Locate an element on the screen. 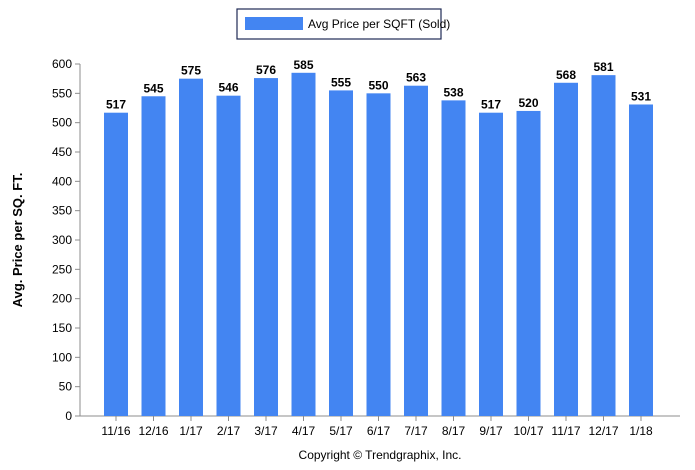 This screenshot has width=695, height=470. data-label: 546 is located at coordinates (228, 88).